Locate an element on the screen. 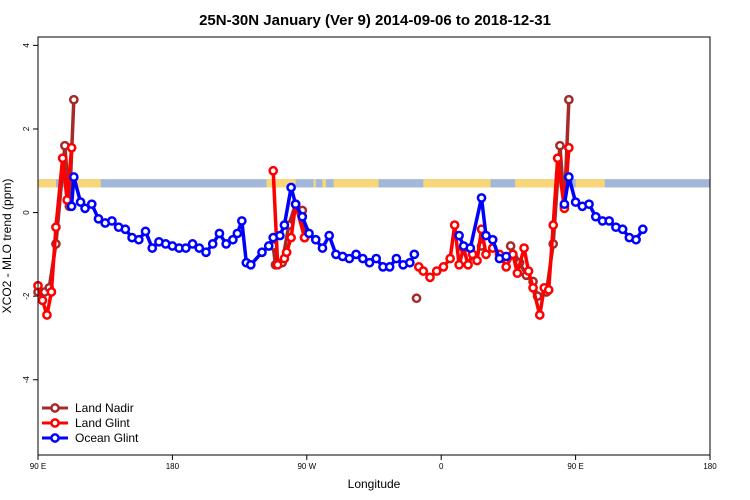 This screenshot has width=750, height=500. legend-item-land-nadir: Land Nadir is located at coordinates (88, 408).